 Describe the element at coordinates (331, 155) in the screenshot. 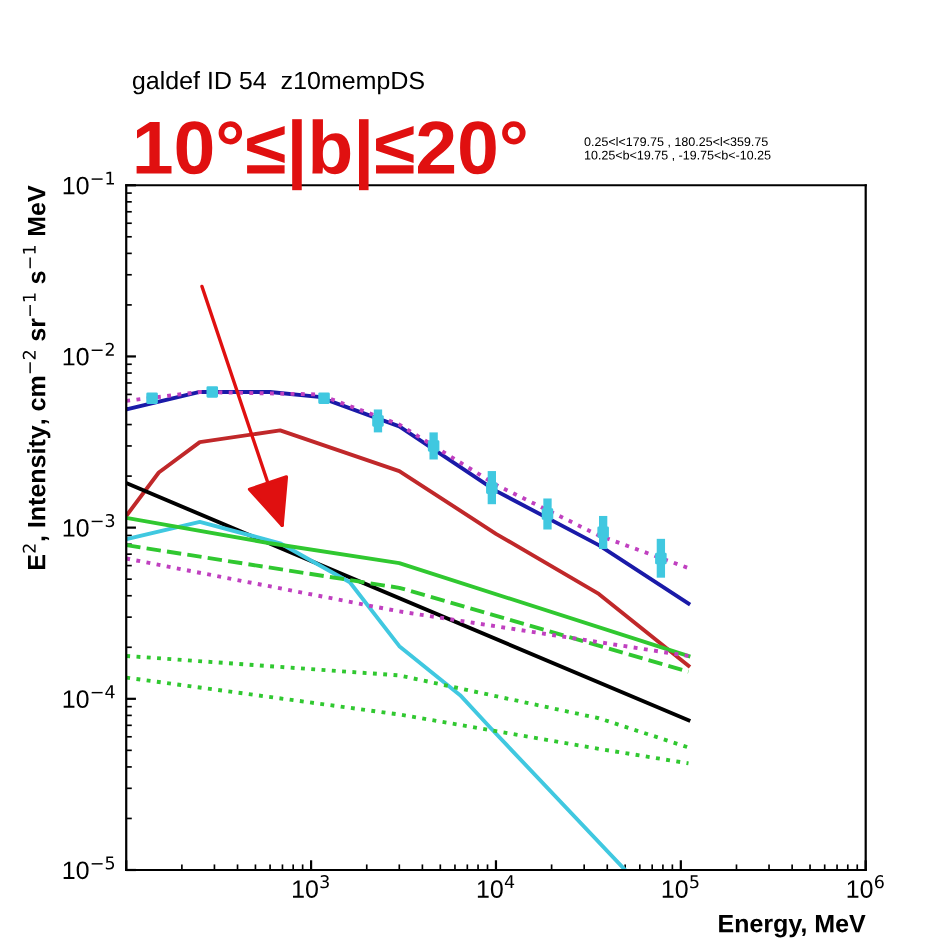

I see `chart-subtitle: 10°≤|b|≤20°` at that location.